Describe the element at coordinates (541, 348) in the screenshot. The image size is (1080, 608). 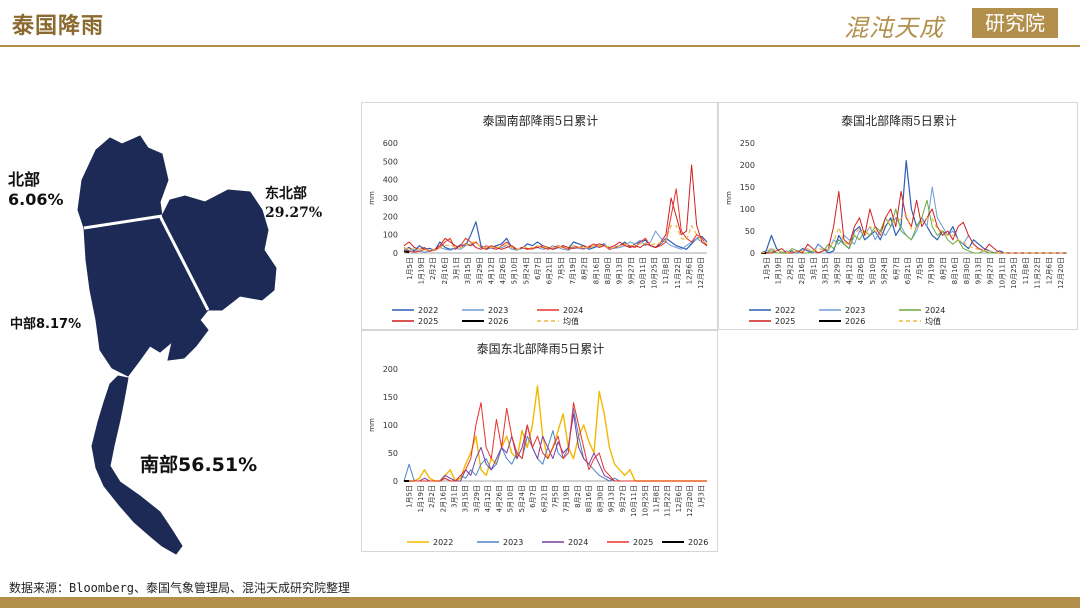
I see `chart-title: 泰国东北部降雨5日累计` at that location.